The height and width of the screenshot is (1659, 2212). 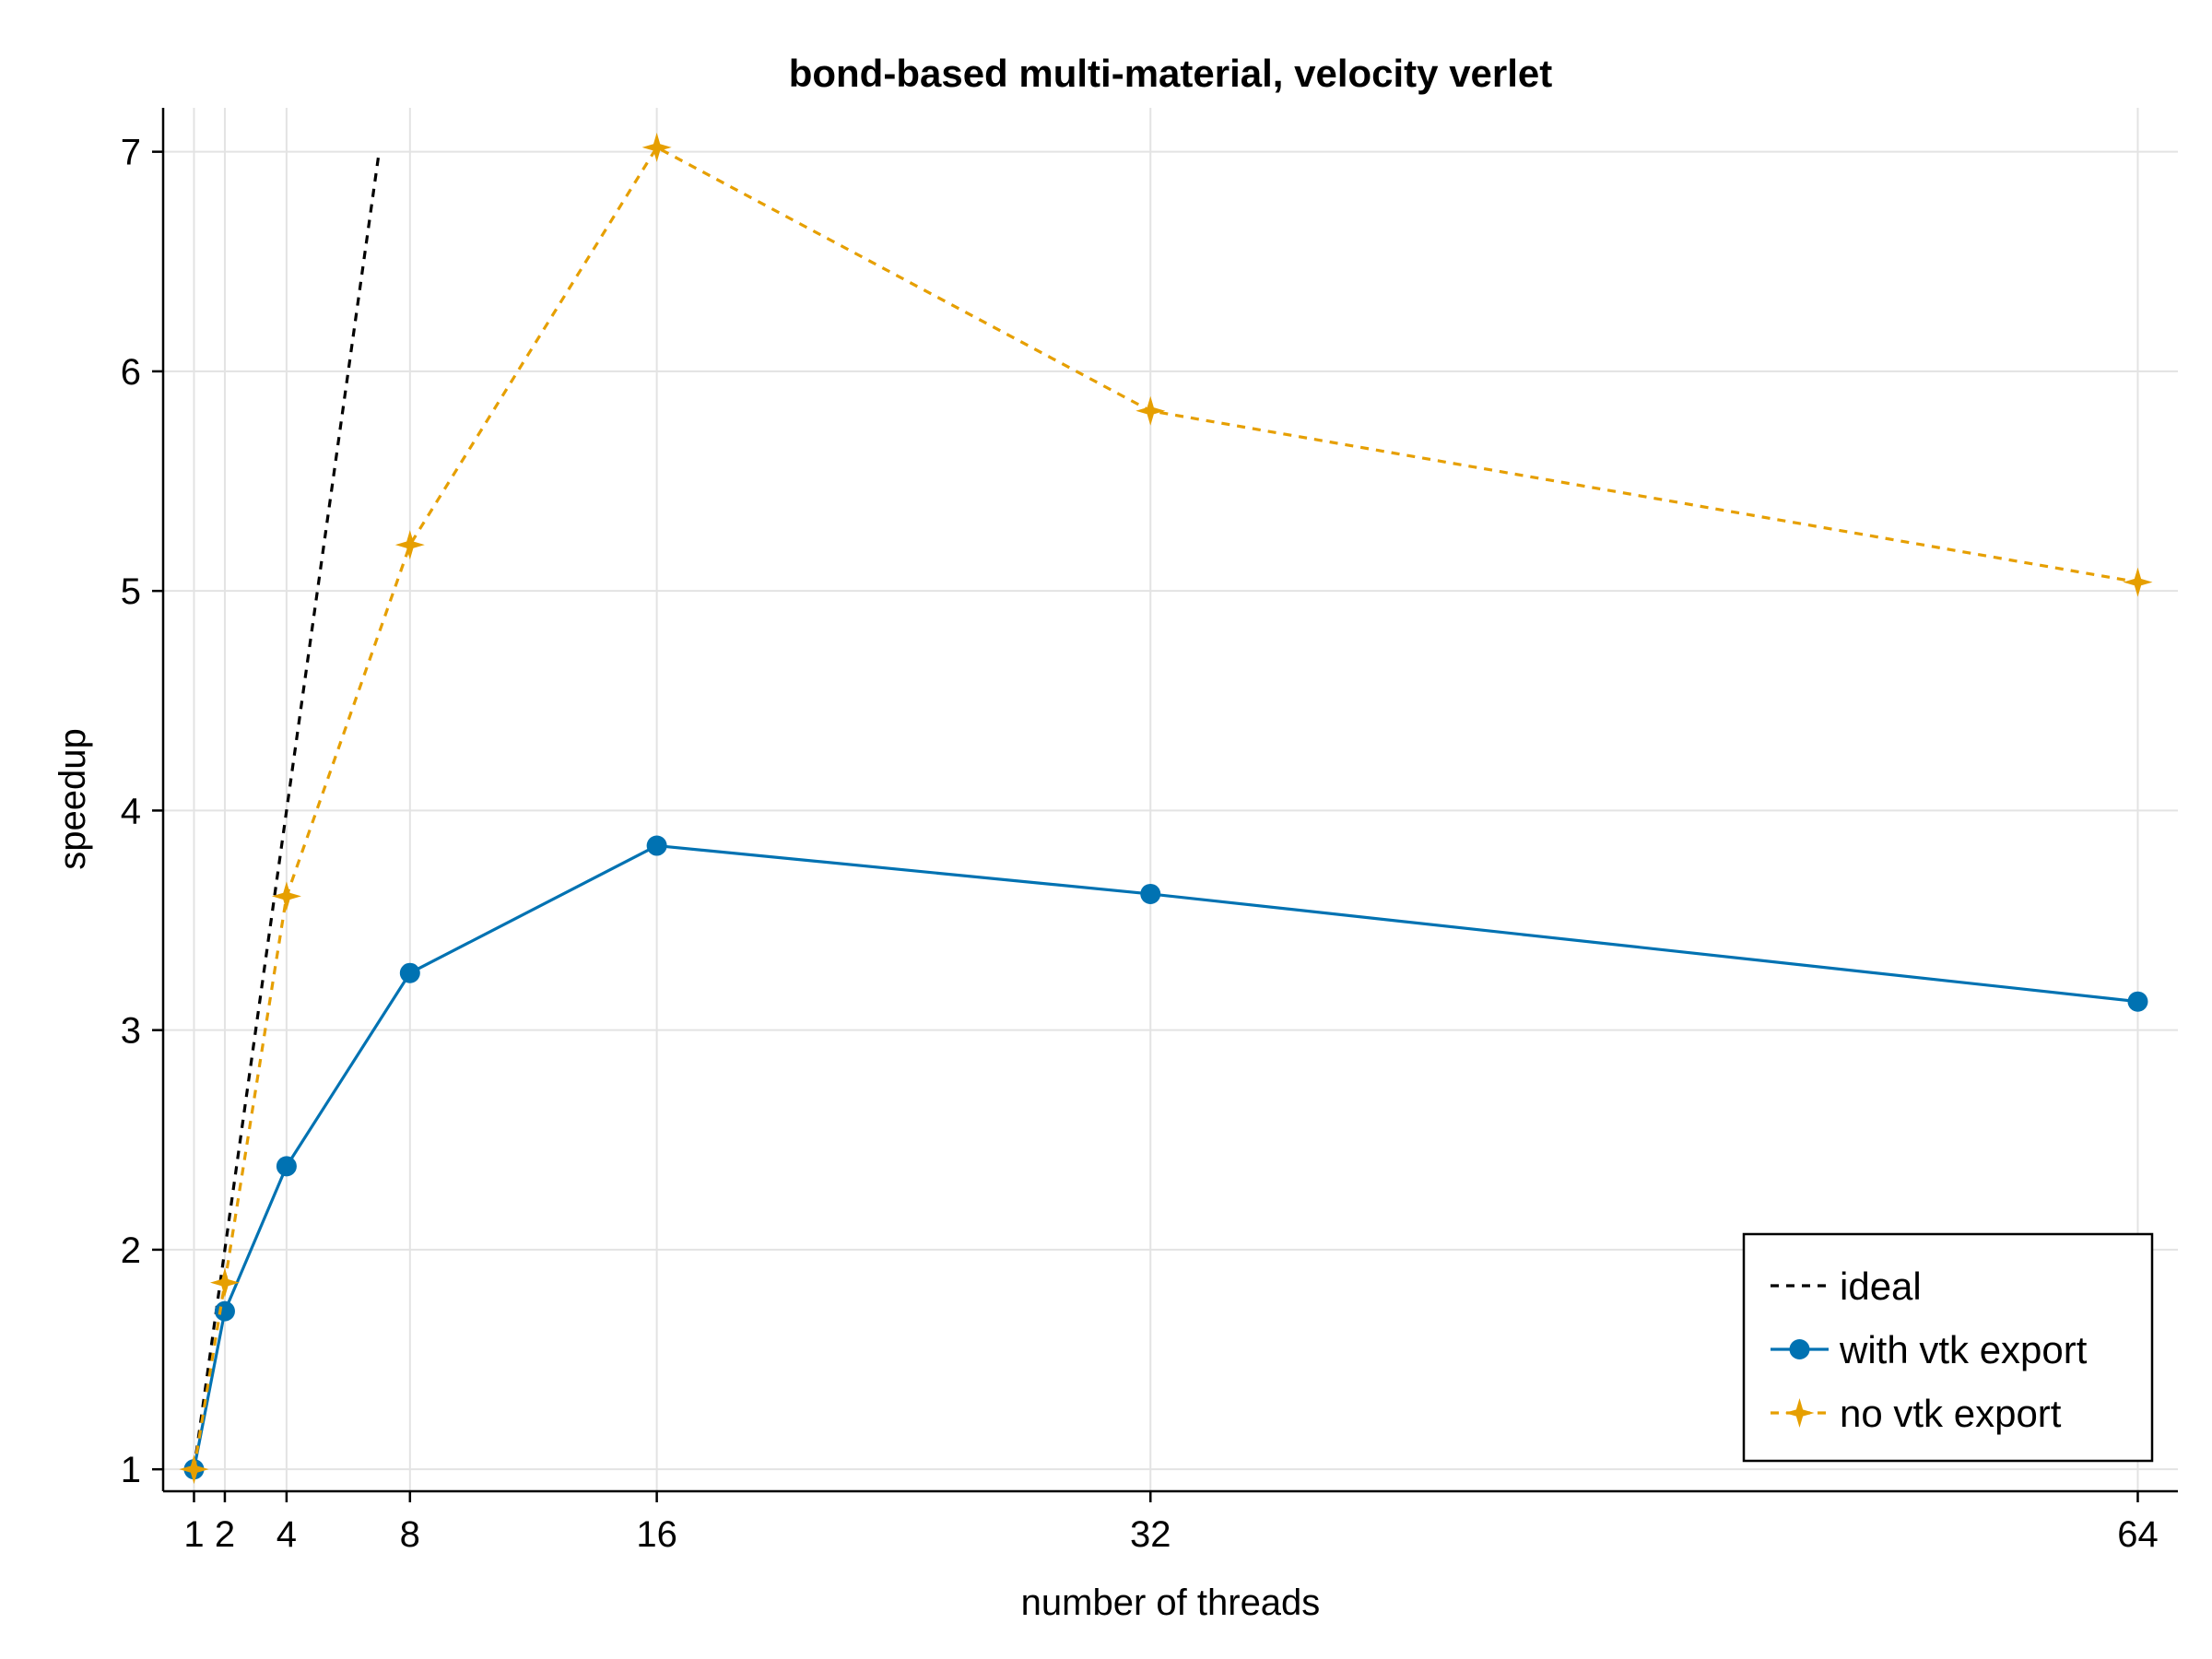 What do you see at coordinates (131, 811) in the screenshot?
I see `y-tick-label: 4` at bounding box center [131, 811].